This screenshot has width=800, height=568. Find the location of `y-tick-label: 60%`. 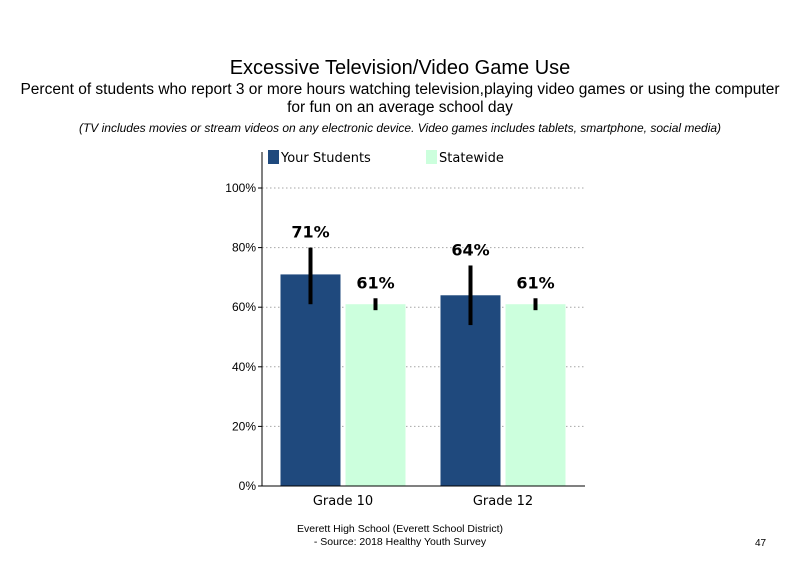

y-tick-label: 60% is located at coordinates (244, 307).